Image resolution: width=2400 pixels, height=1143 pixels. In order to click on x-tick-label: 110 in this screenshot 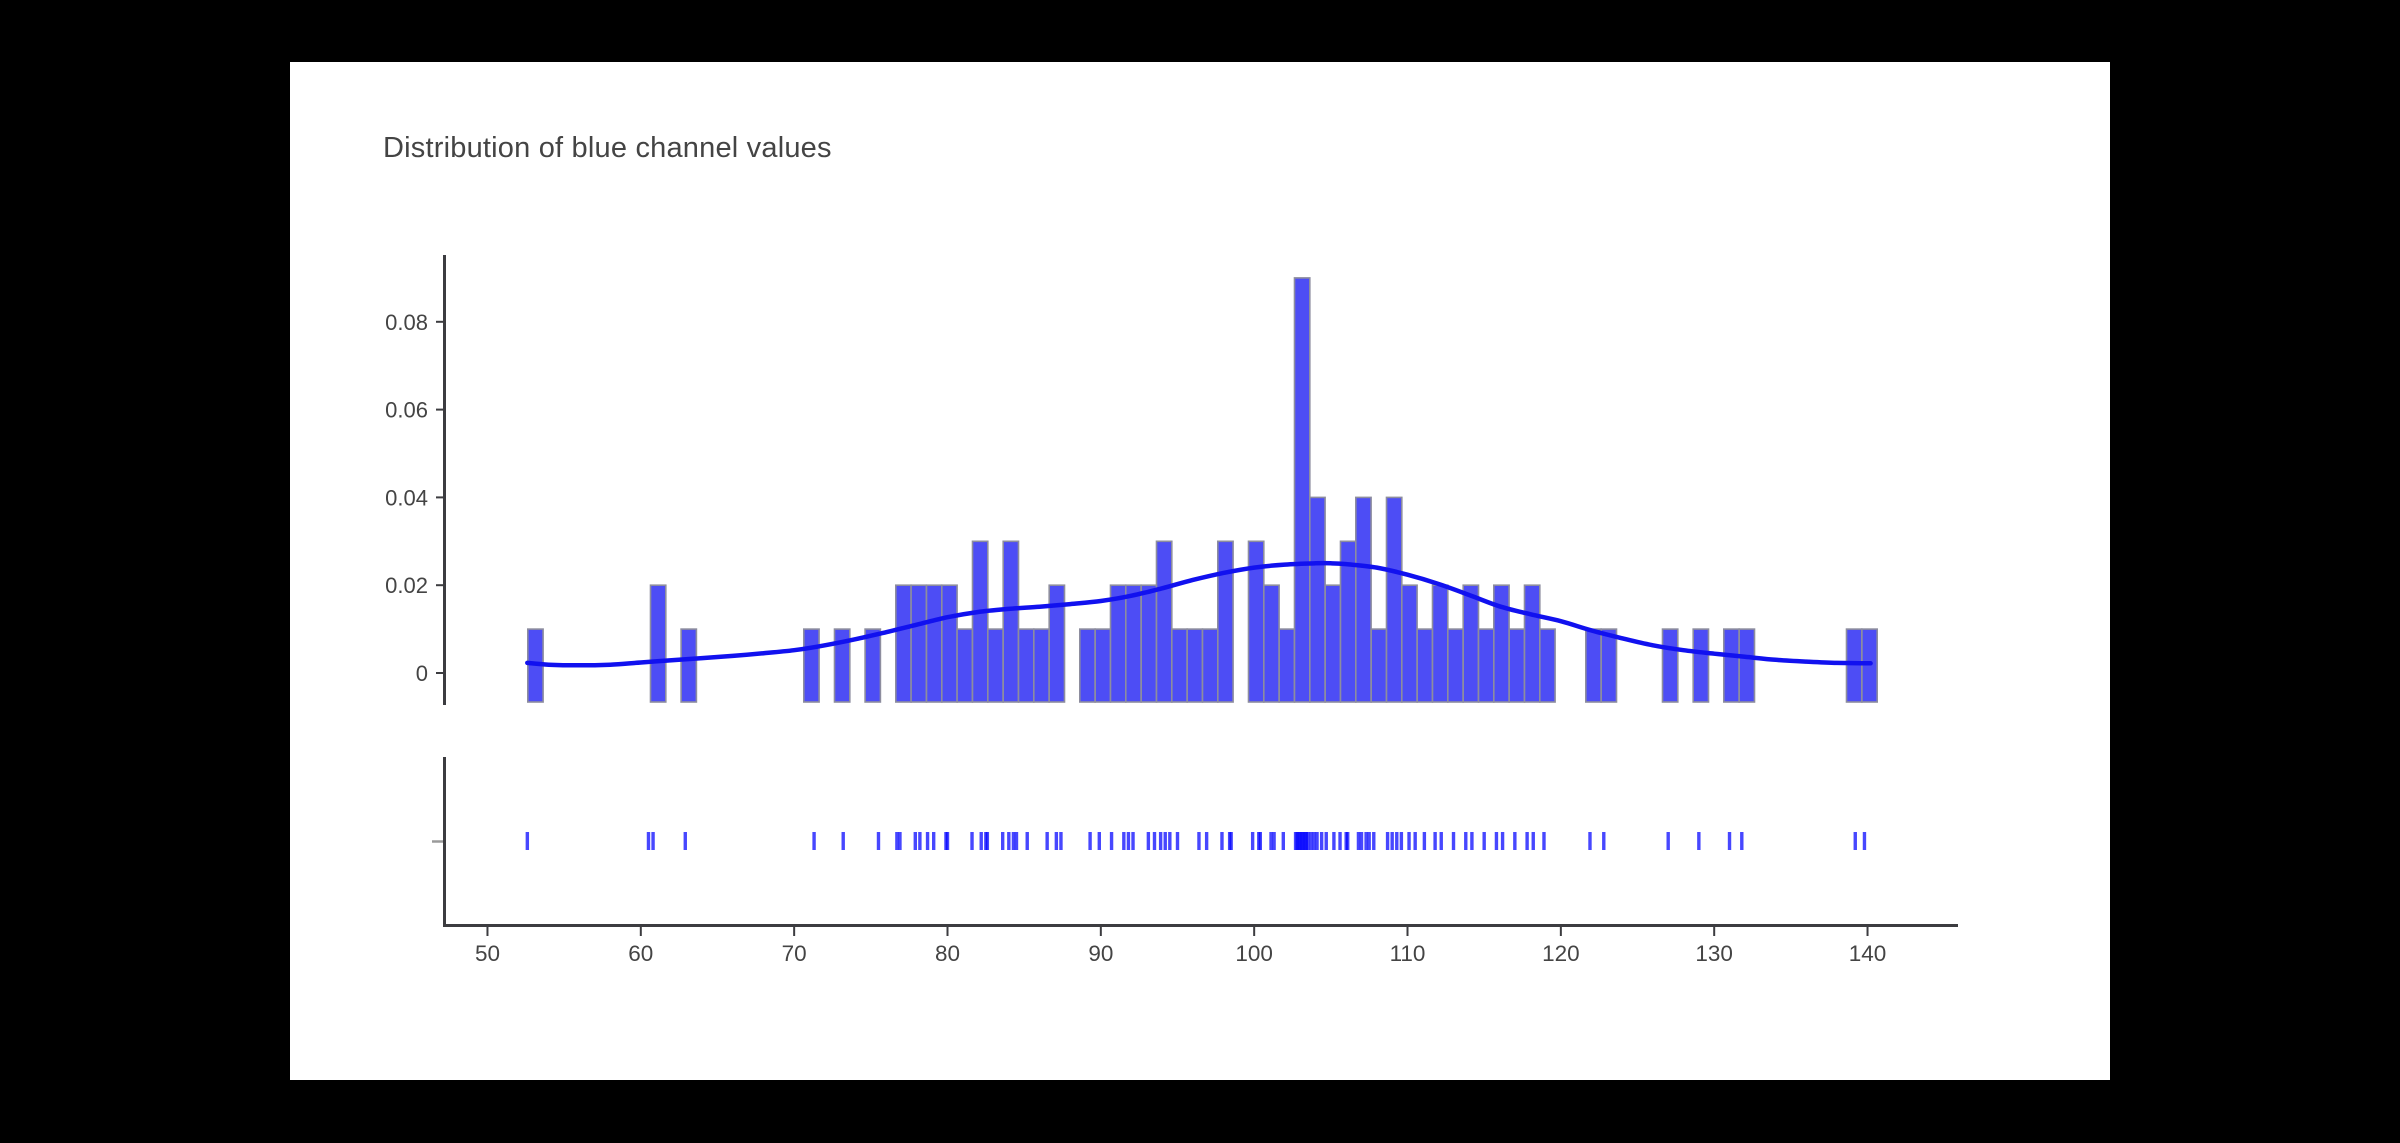, I will do `click(1408, 953)`.